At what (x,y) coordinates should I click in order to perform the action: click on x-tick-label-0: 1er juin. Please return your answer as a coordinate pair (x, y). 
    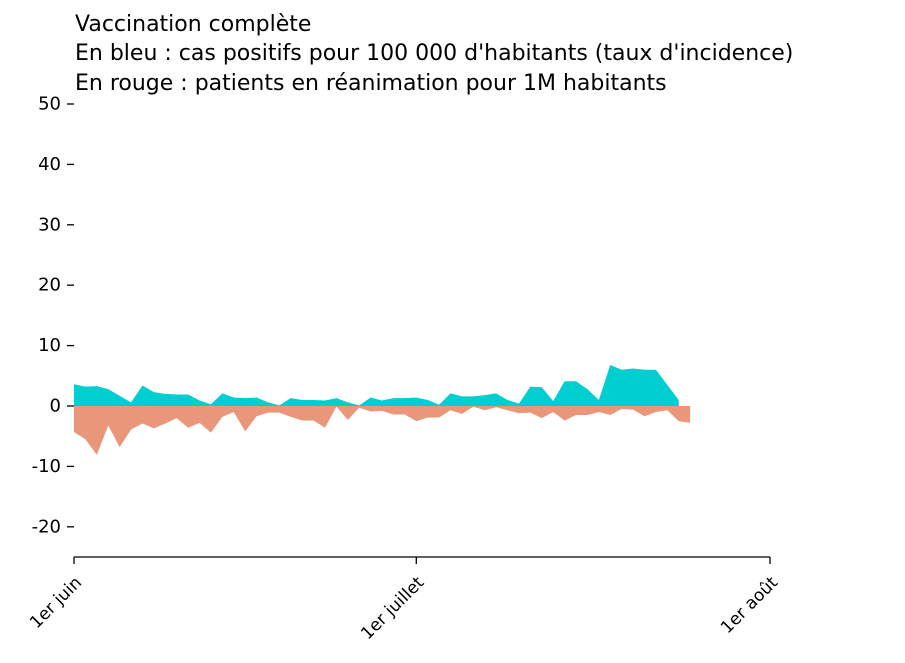
    Looking at the image, I should click on (56, 603).